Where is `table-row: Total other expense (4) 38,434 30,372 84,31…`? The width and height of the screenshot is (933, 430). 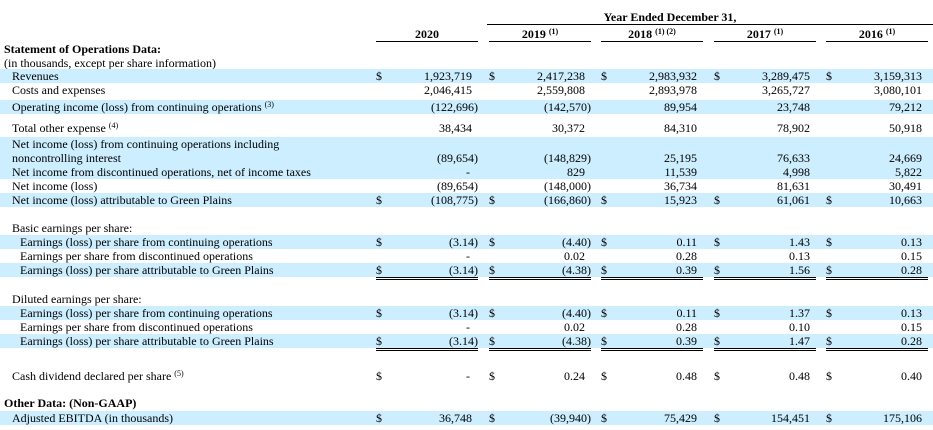
table-row: Total other expense (4) 38,434 30,372 84,31… is located at coordinates (466, 128).